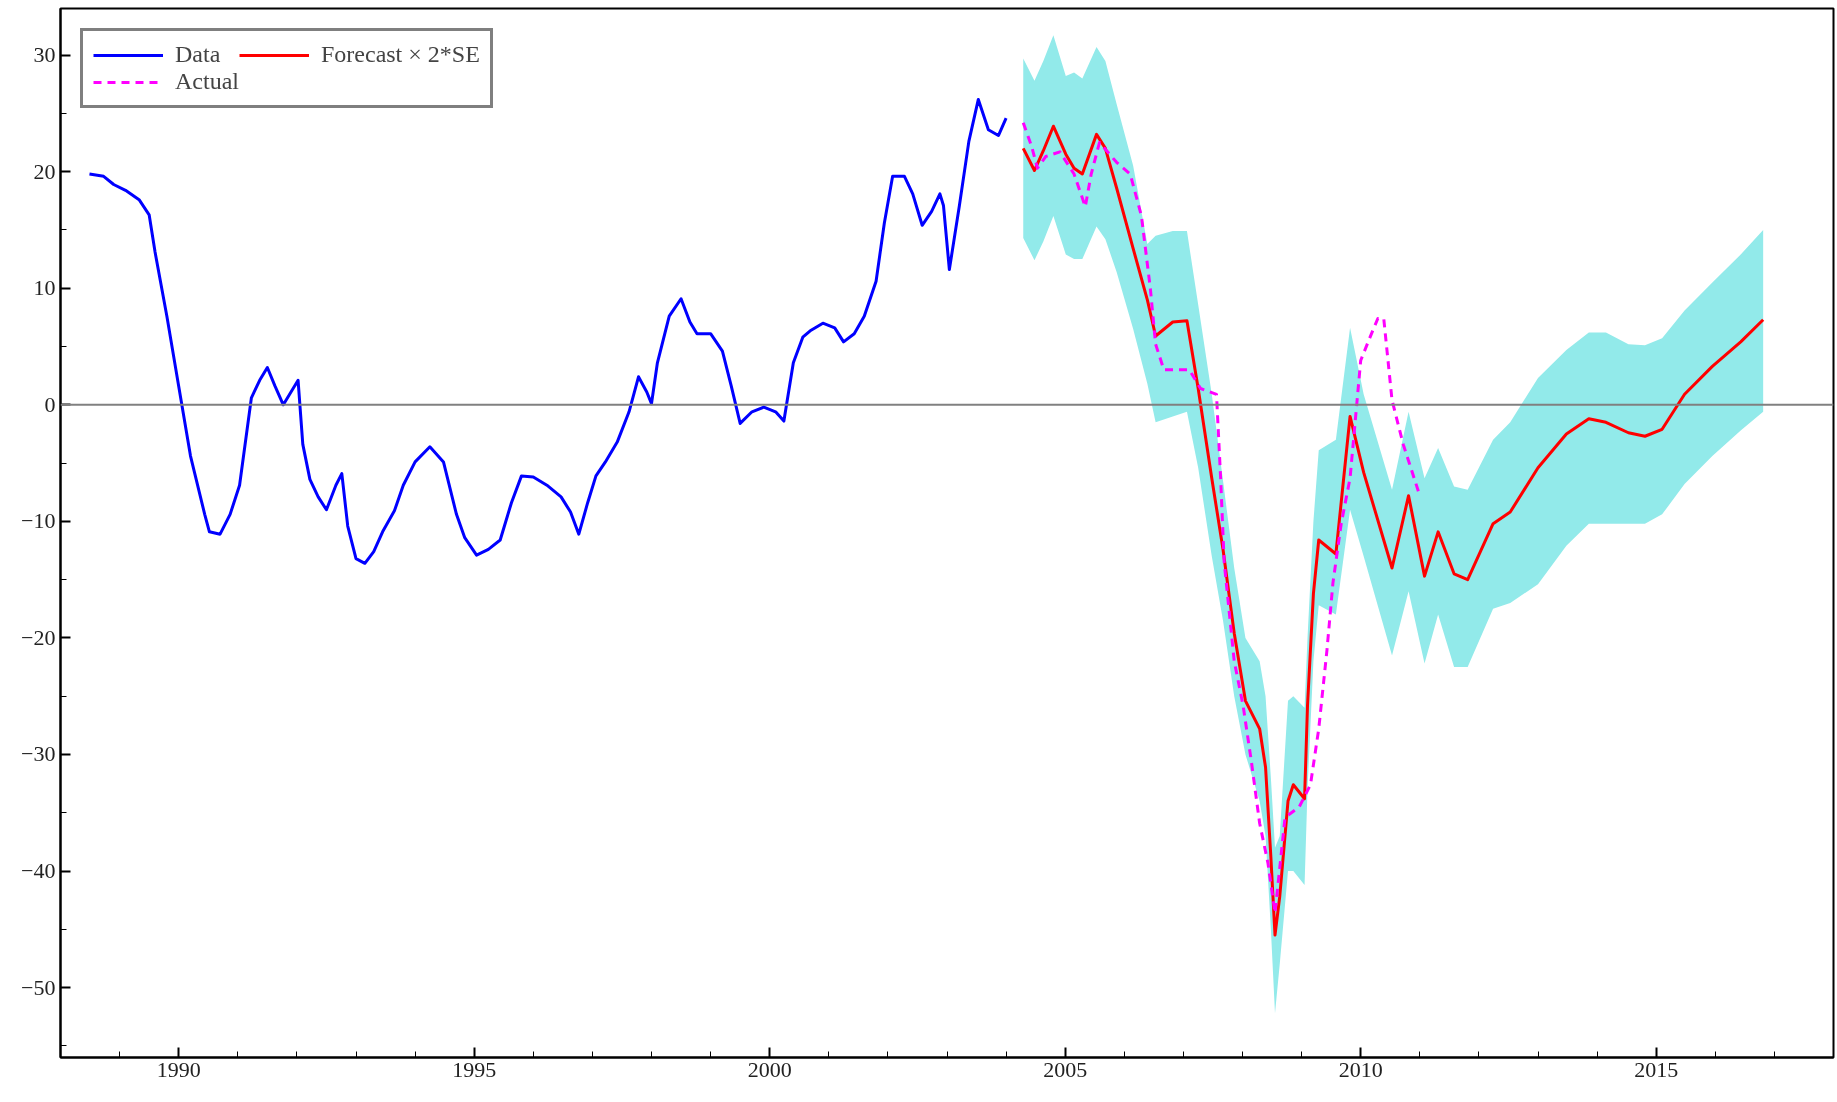 The image size is (1837, 1102). I want to click on legend-label: Actual, so click(207, 81).